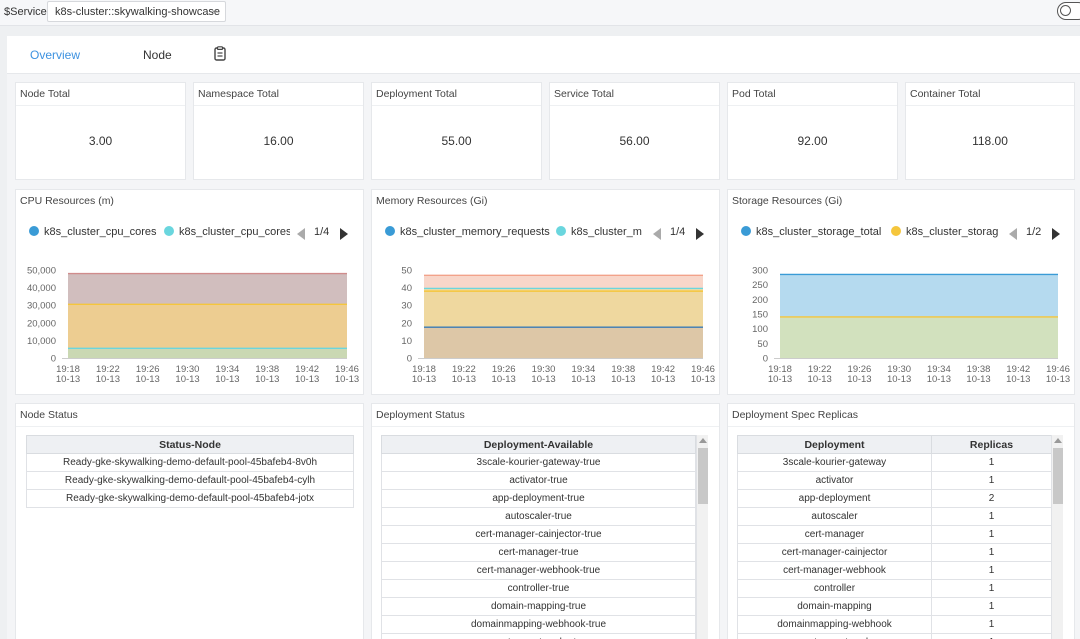 The height and width of the screenshot is (639, 1080). What do you see at coordinates (538, 444) in the screenshot?
I see `column-header: Deployment-Available` at bounding box center [538, 444].